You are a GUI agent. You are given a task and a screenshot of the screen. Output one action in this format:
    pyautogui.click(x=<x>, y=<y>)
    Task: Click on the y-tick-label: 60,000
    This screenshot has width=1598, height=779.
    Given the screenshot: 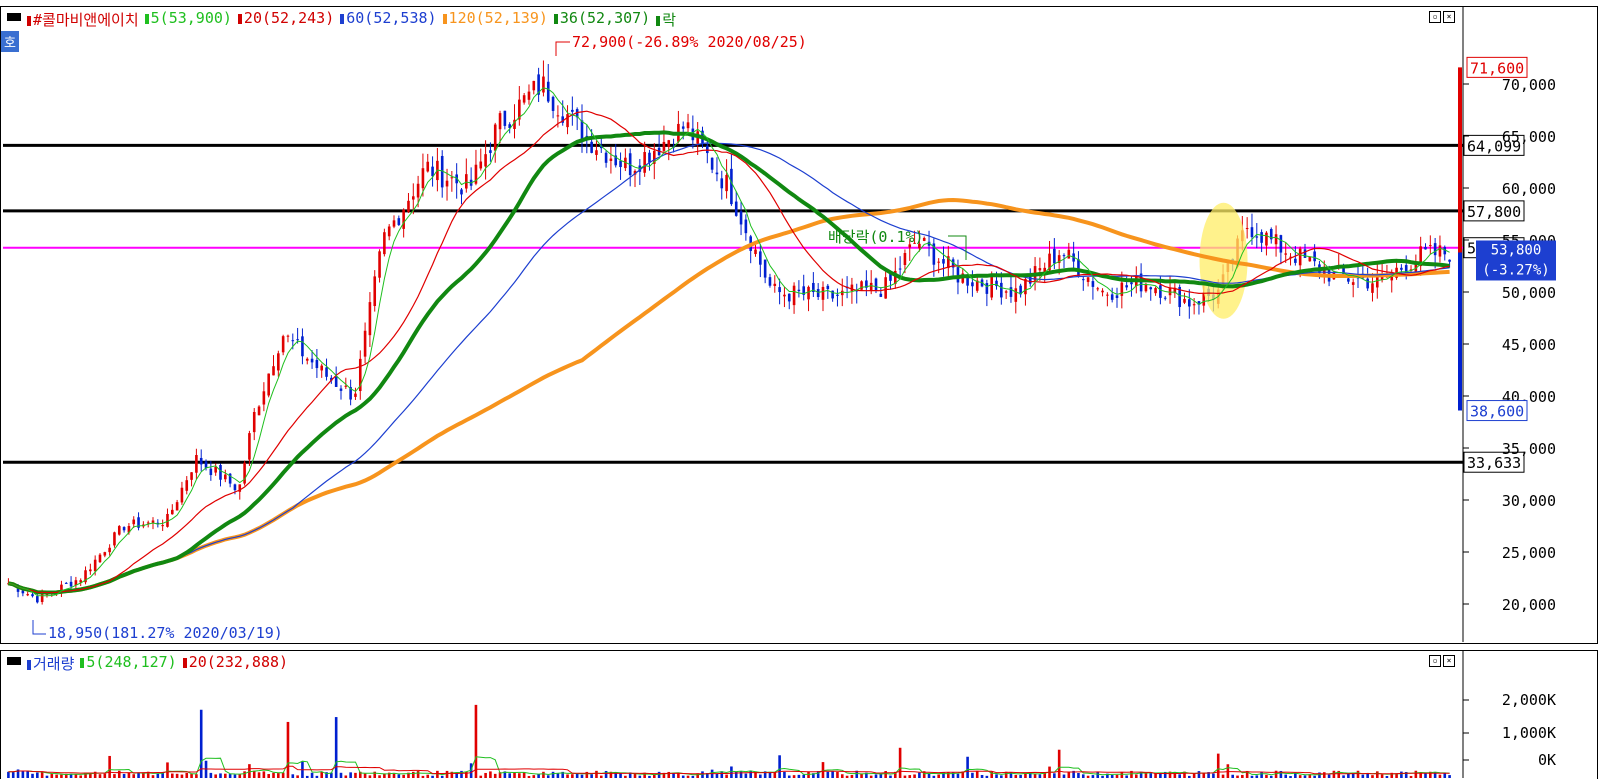 What is the action you would take?
    pyautogui.click(x=1529, y=189)
    